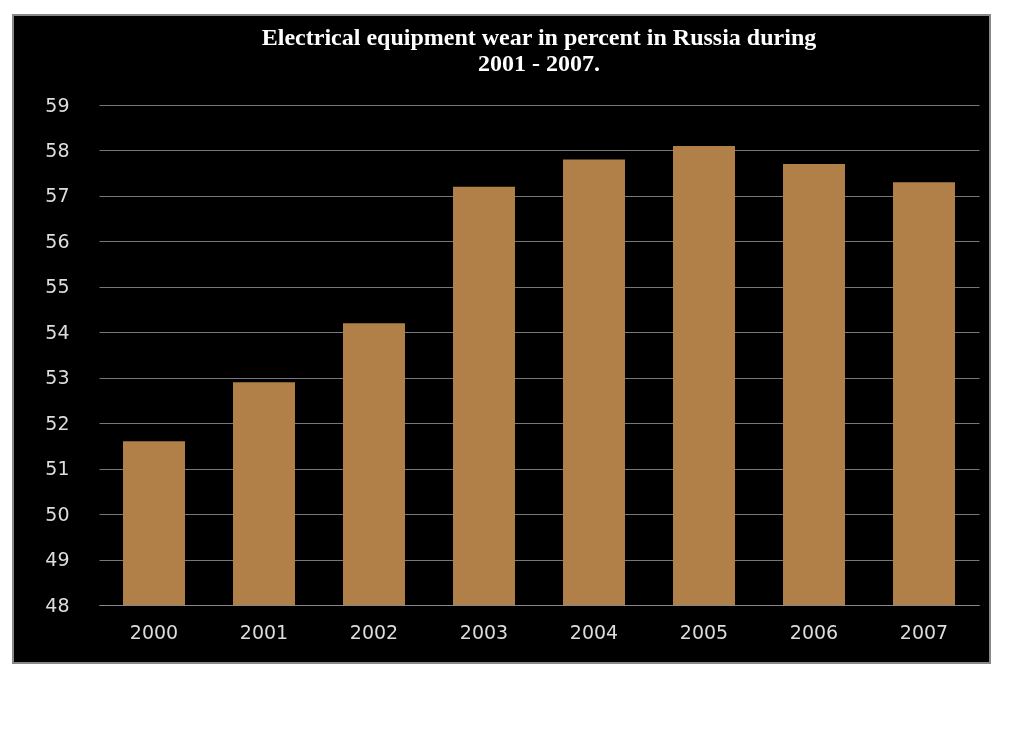 This screenshot has width=1012, height=741. What do you see at coordinates (704, 631) in the screenshot?
I see `x-tick-label: 2005` at bounding box center [704, 631].